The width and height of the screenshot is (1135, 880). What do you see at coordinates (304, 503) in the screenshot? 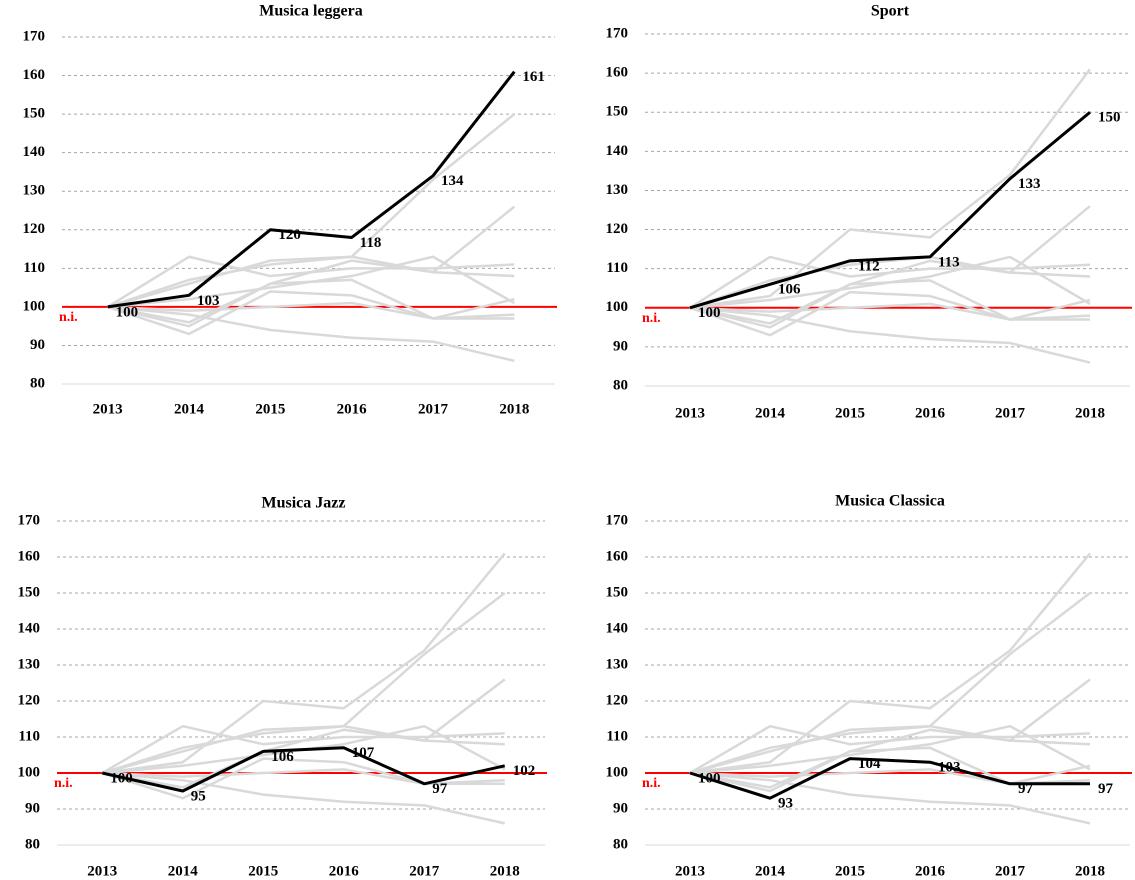
I see `panel-title: Musica Jazz` at bounding box center [304, 503].